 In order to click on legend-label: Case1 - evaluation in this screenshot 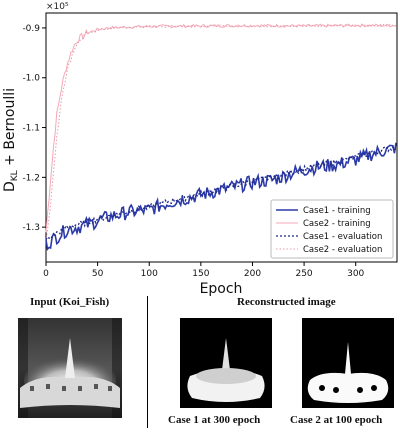, I will do `click(342, 237)`.